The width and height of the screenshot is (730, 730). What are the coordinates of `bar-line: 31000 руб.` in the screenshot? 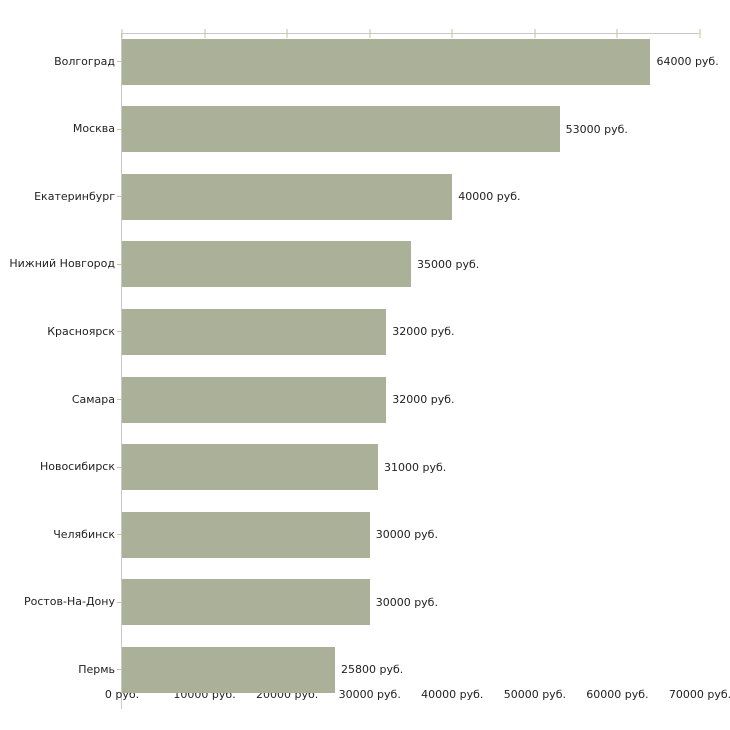 It's located at (411, 467).